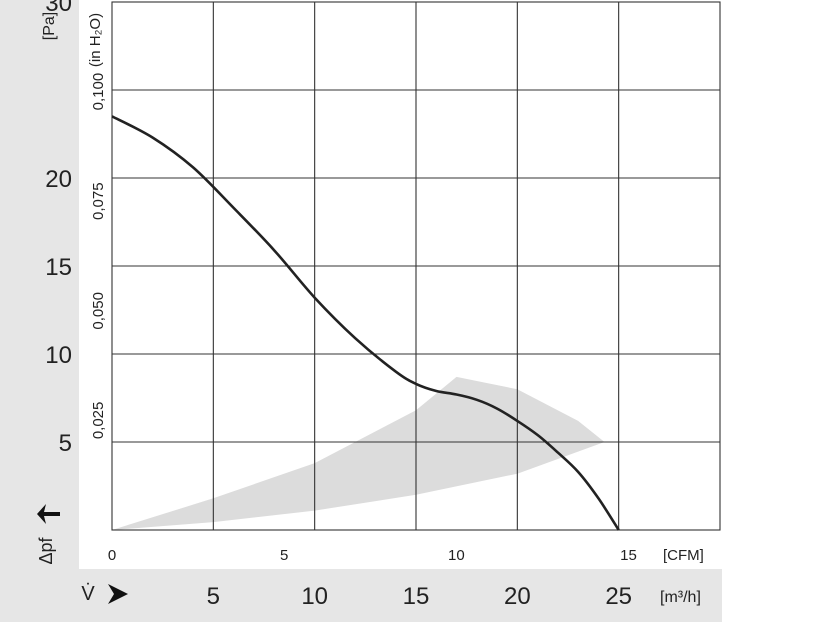 This screenshot has width=816, height=624. What do you see at coordinates (98, 201) in the screenshot?
I see `inh2o-tick-label: 0,075` at bounding box center [98, 201].